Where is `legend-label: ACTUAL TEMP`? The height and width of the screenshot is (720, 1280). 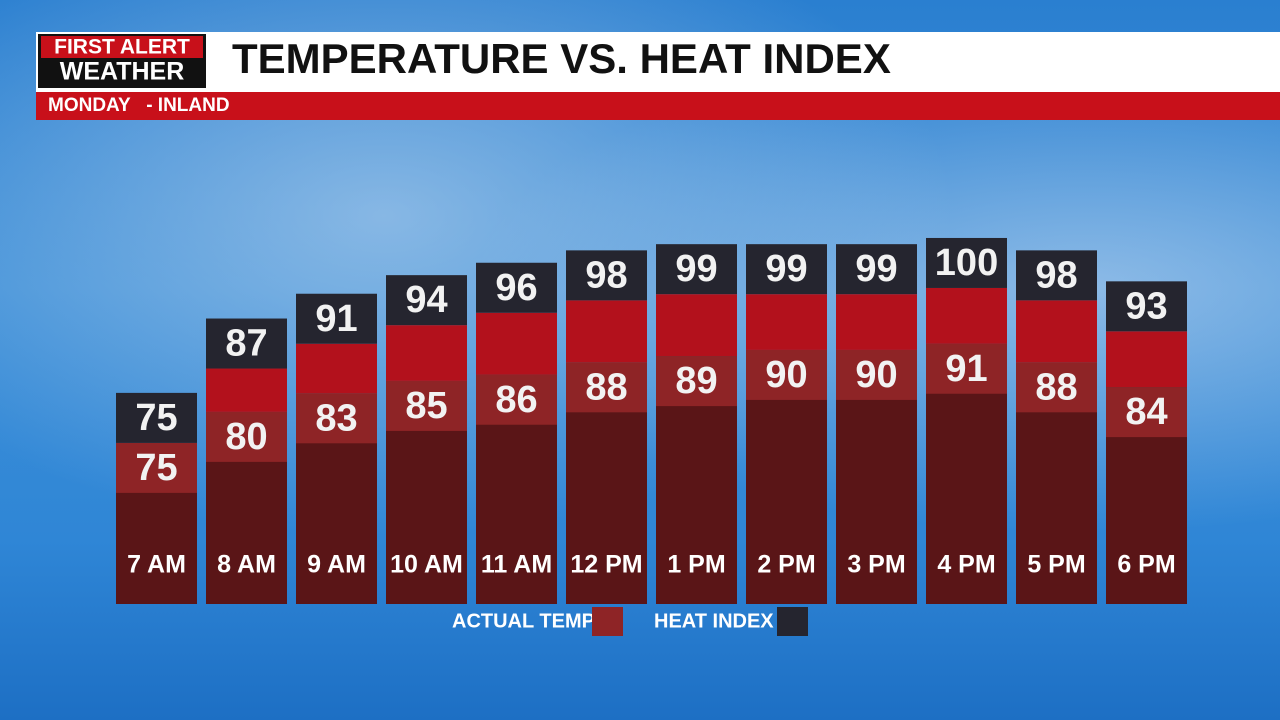 legend-label: ACTUAL TEMP is located at coordinates (523, 621).